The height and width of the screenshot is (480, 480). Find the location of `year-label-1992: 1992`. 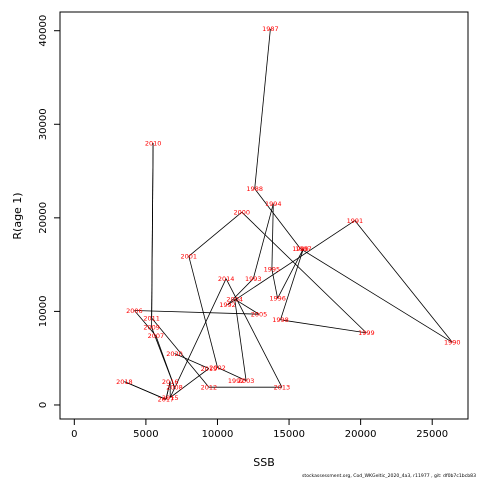

year-label-1992: 1992 is located at coordinates (227, 305).